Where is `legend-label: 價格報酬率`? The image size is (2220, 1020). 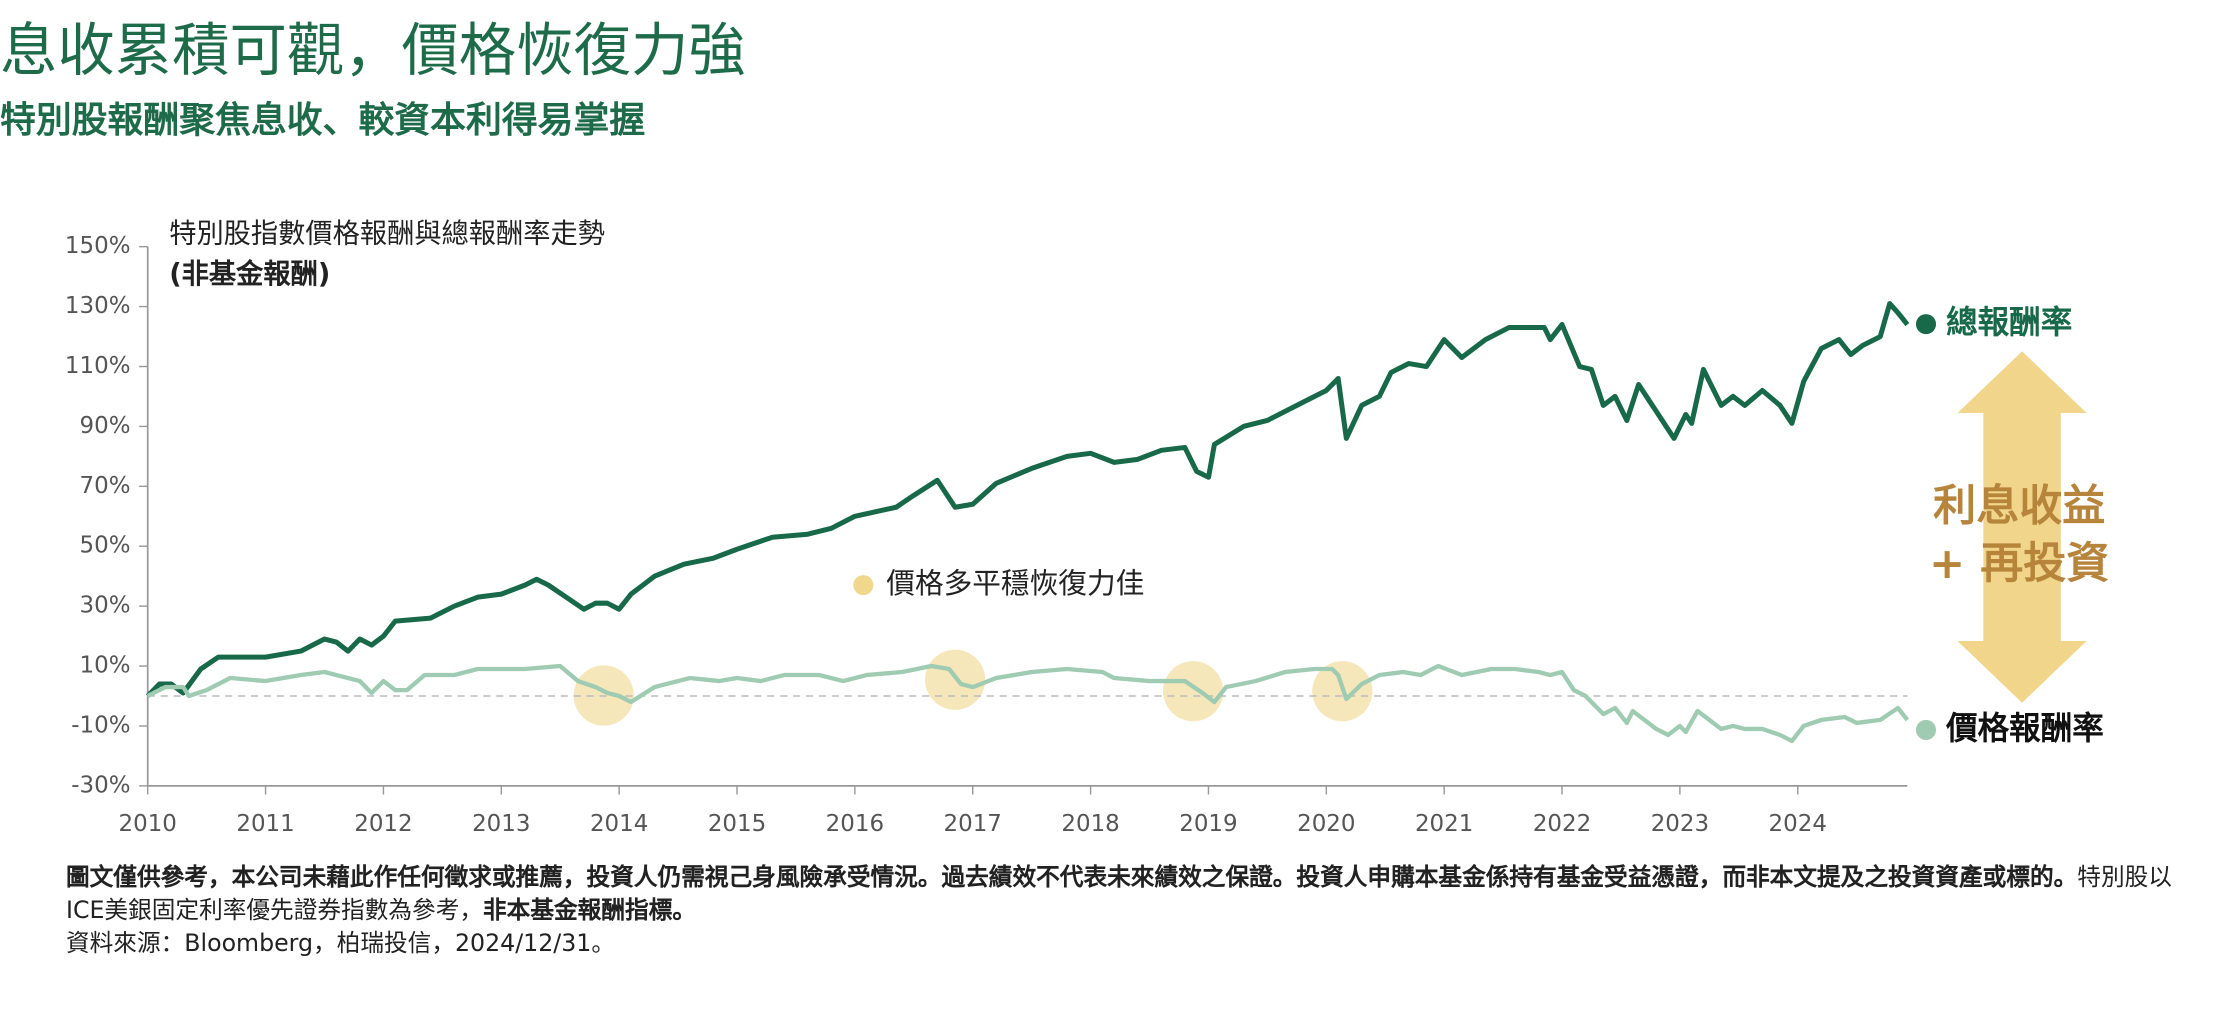
legend-label: 價格報酬率 is located at coordinates (2024, 729).